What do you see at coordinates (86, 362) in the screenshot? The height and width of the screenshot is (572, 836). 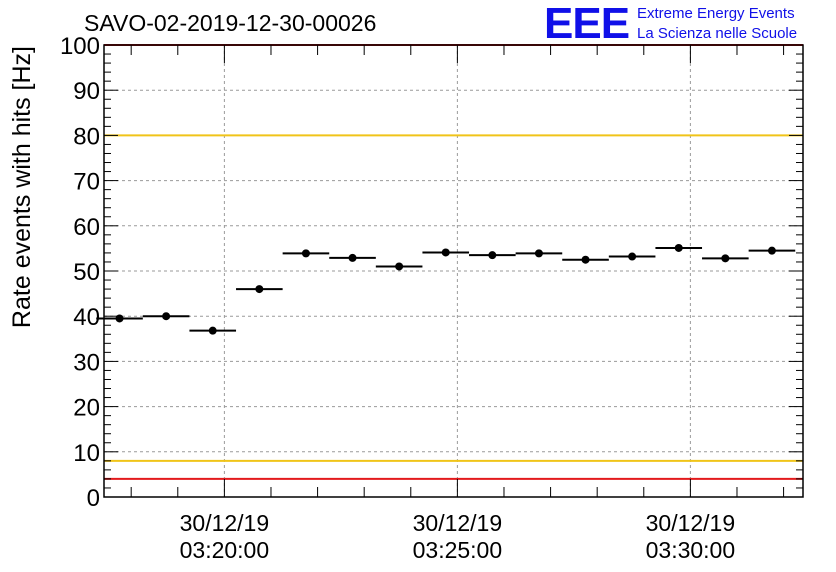 I see `y-tick-label: 30` at bounding box center [86, 362].